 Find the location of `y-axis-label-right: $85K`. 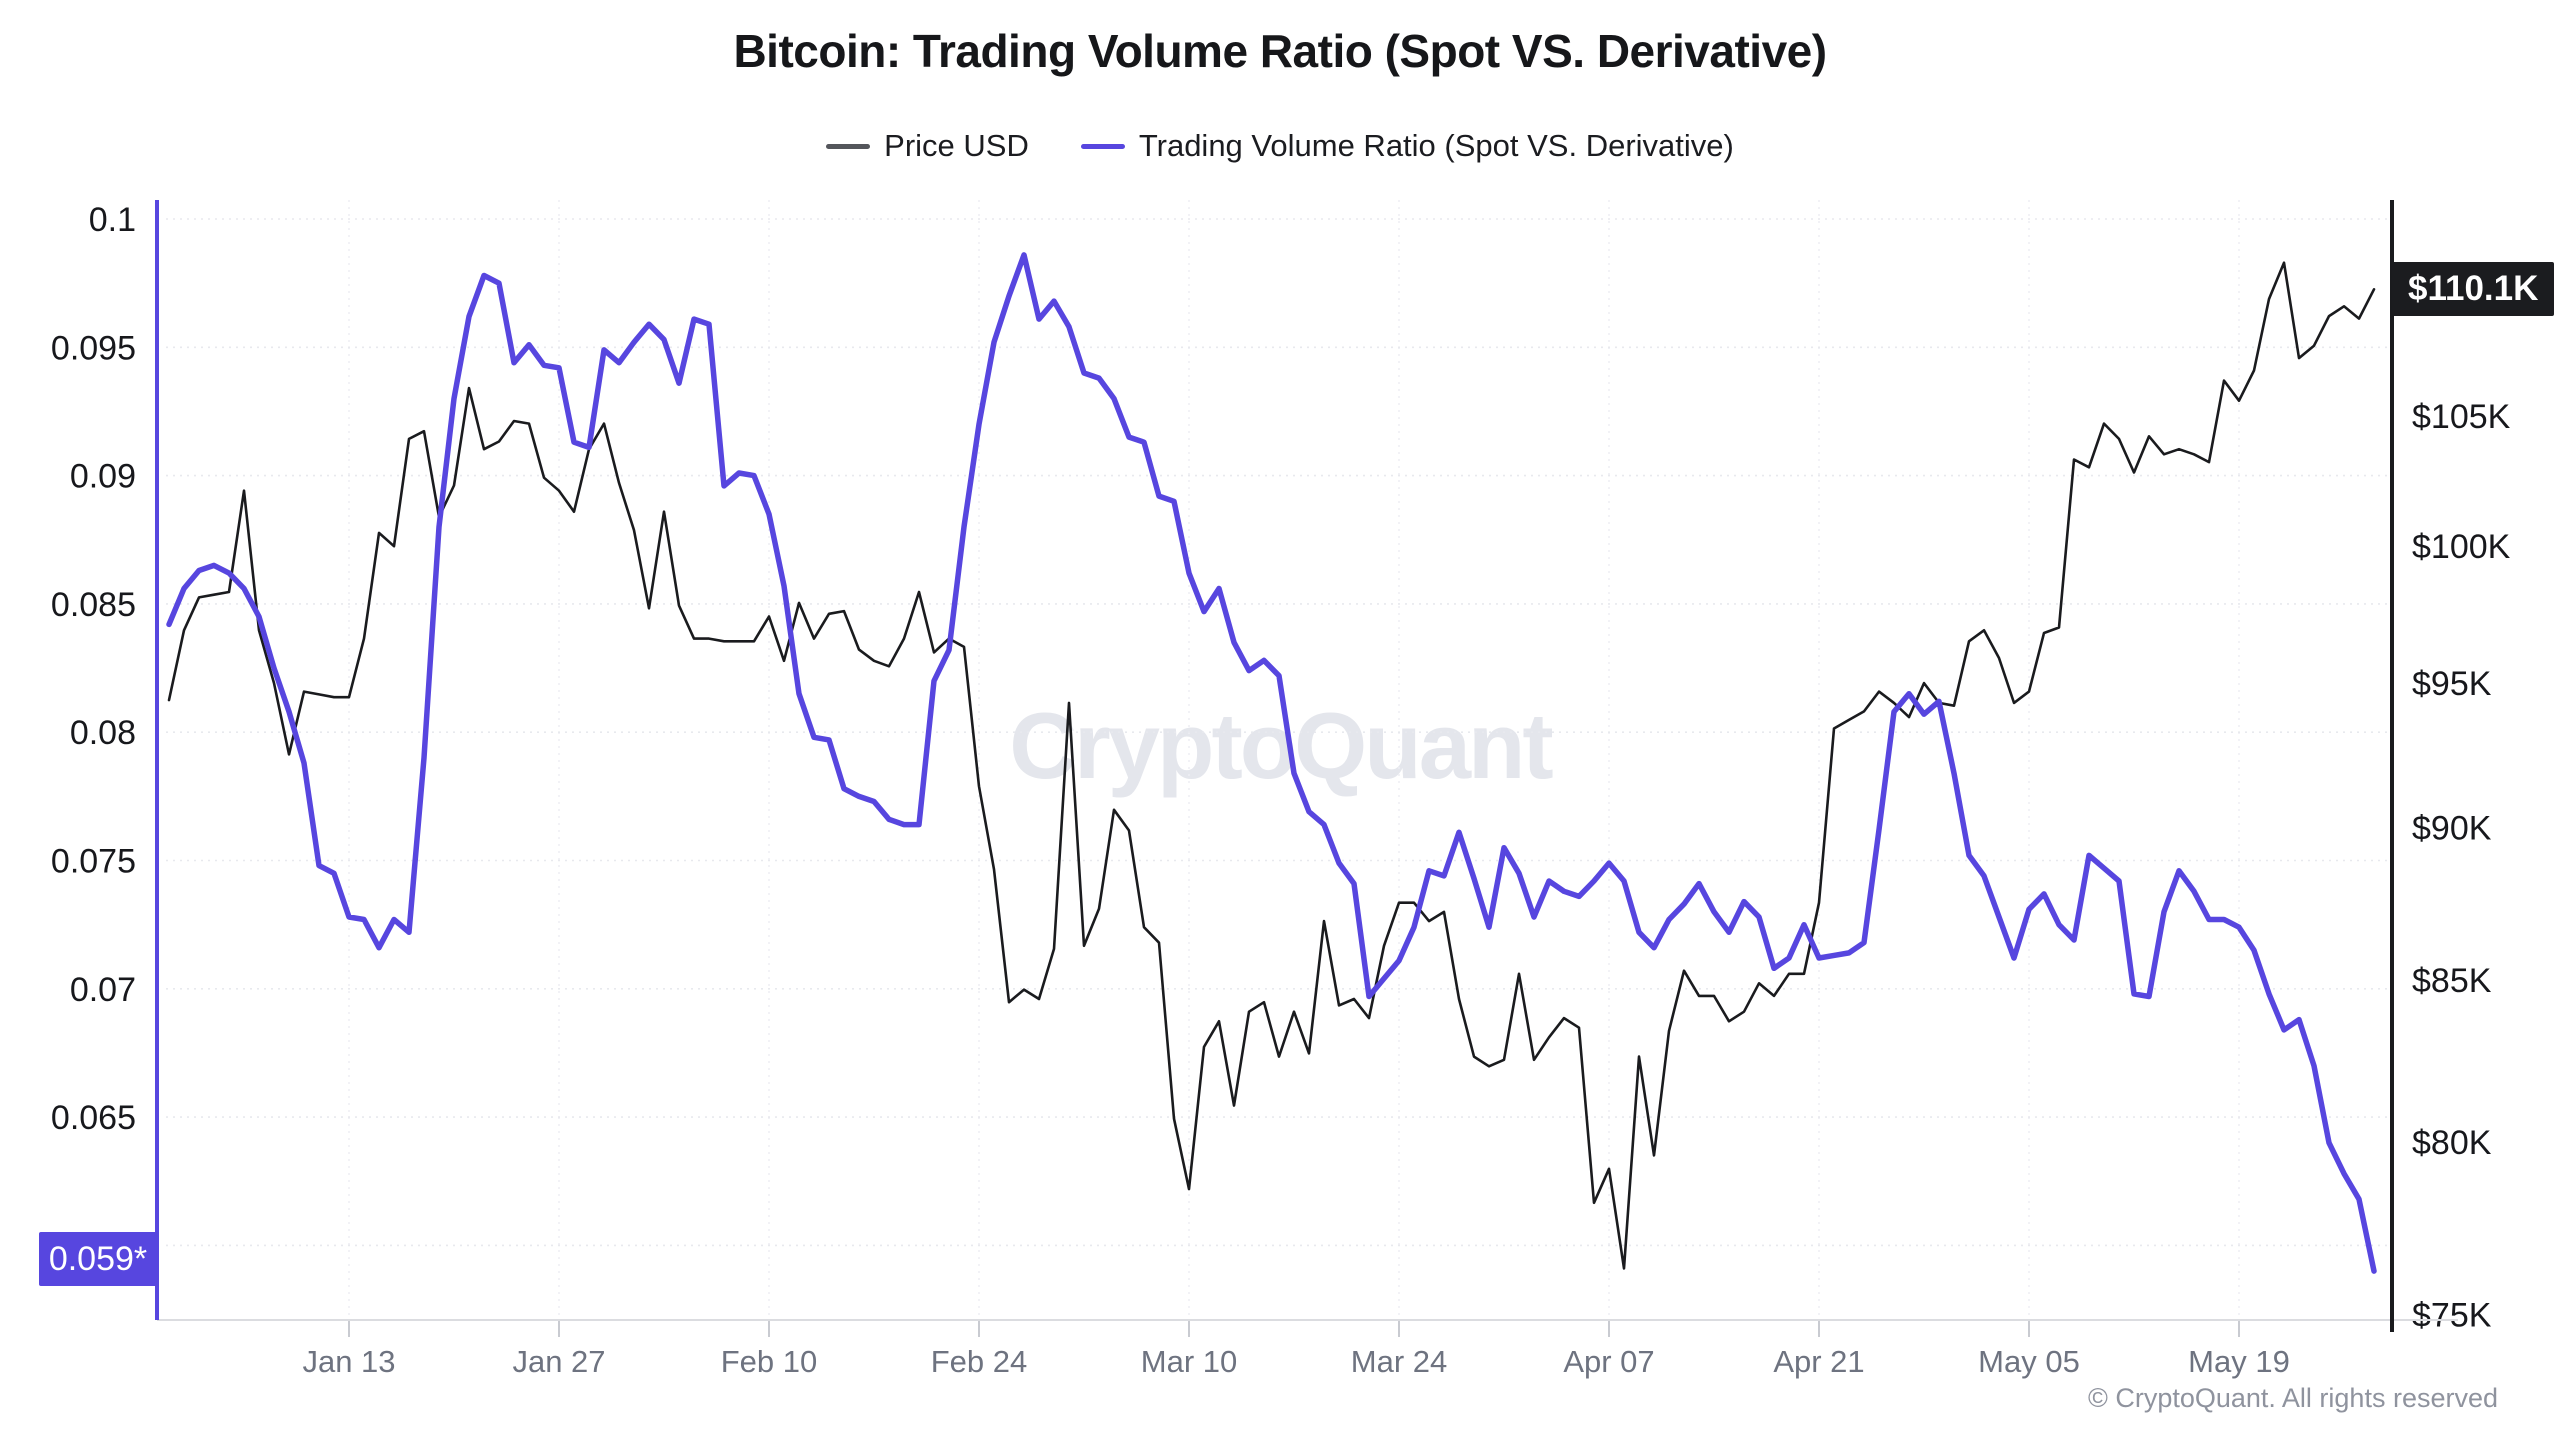

y-axis-label-right: $85K is located at coordinates (2452, 981).